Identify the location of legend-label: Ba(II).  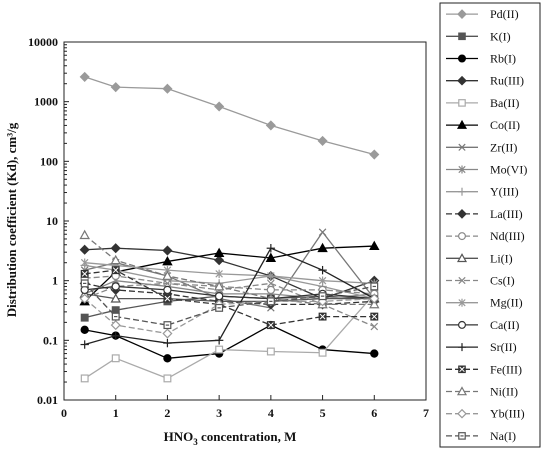
(504, 103).